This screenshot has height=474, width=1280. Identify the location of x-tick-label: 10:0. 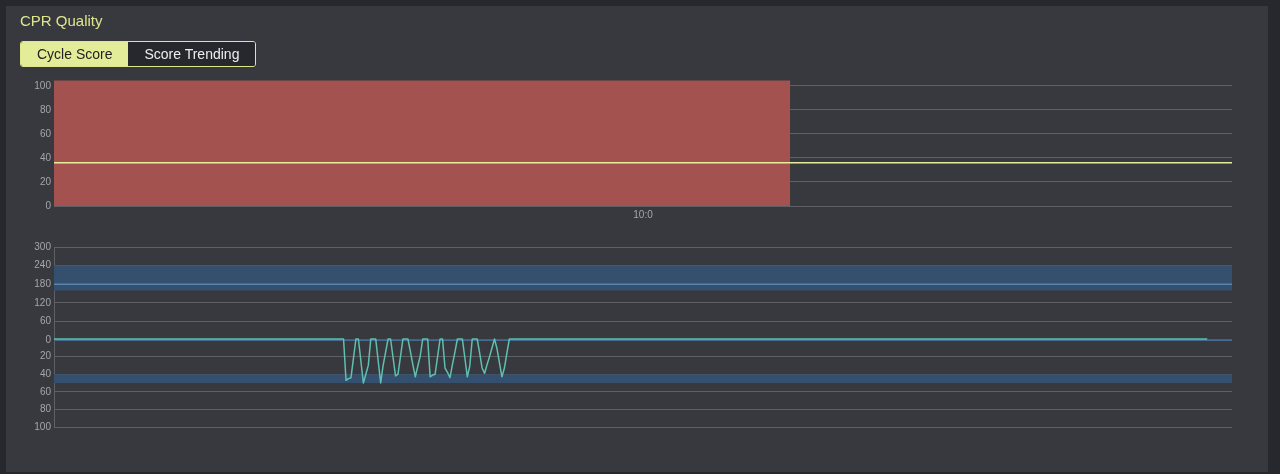
(643, 214).